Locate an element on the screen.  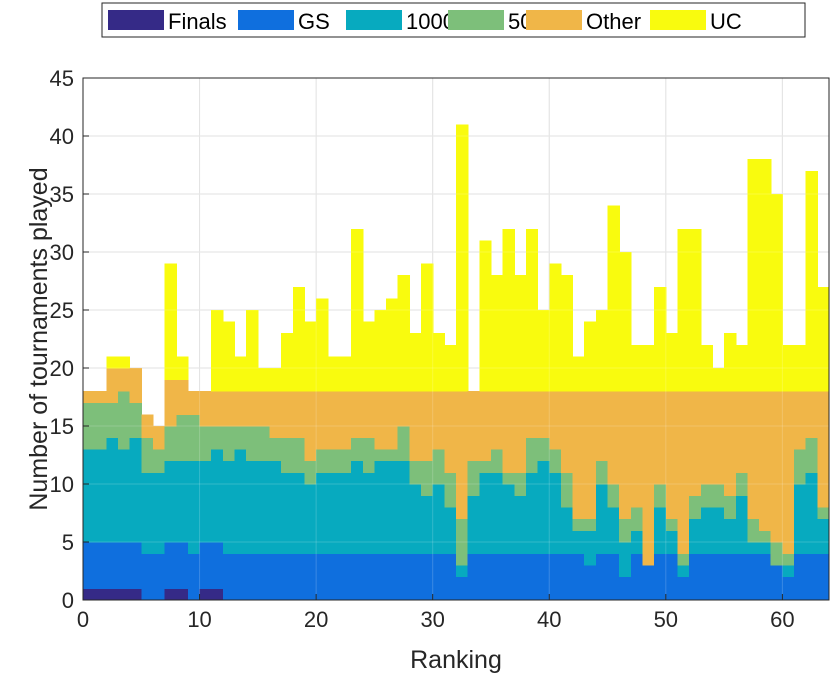
x-tick-label: 30 is located at coordinates (432, 619).